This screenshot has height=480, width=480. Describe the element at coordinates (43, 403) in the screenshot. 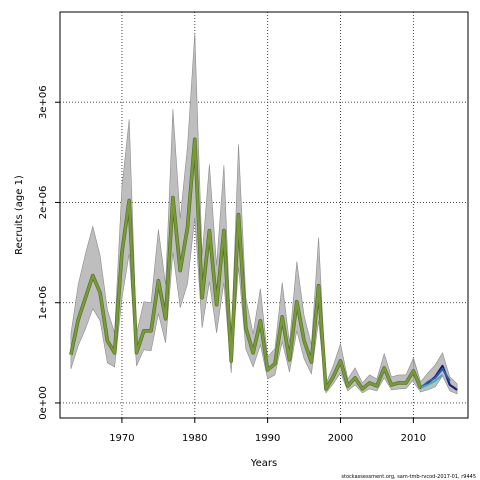

I see `y-tick-label: 0e+00` at that location.